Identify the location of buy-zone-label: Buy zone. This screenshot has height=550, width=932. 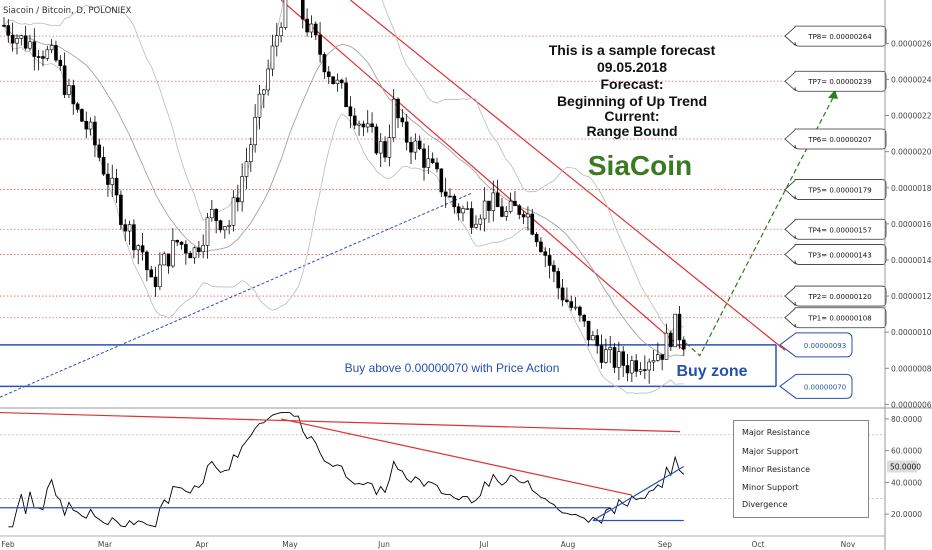
(711, 371).